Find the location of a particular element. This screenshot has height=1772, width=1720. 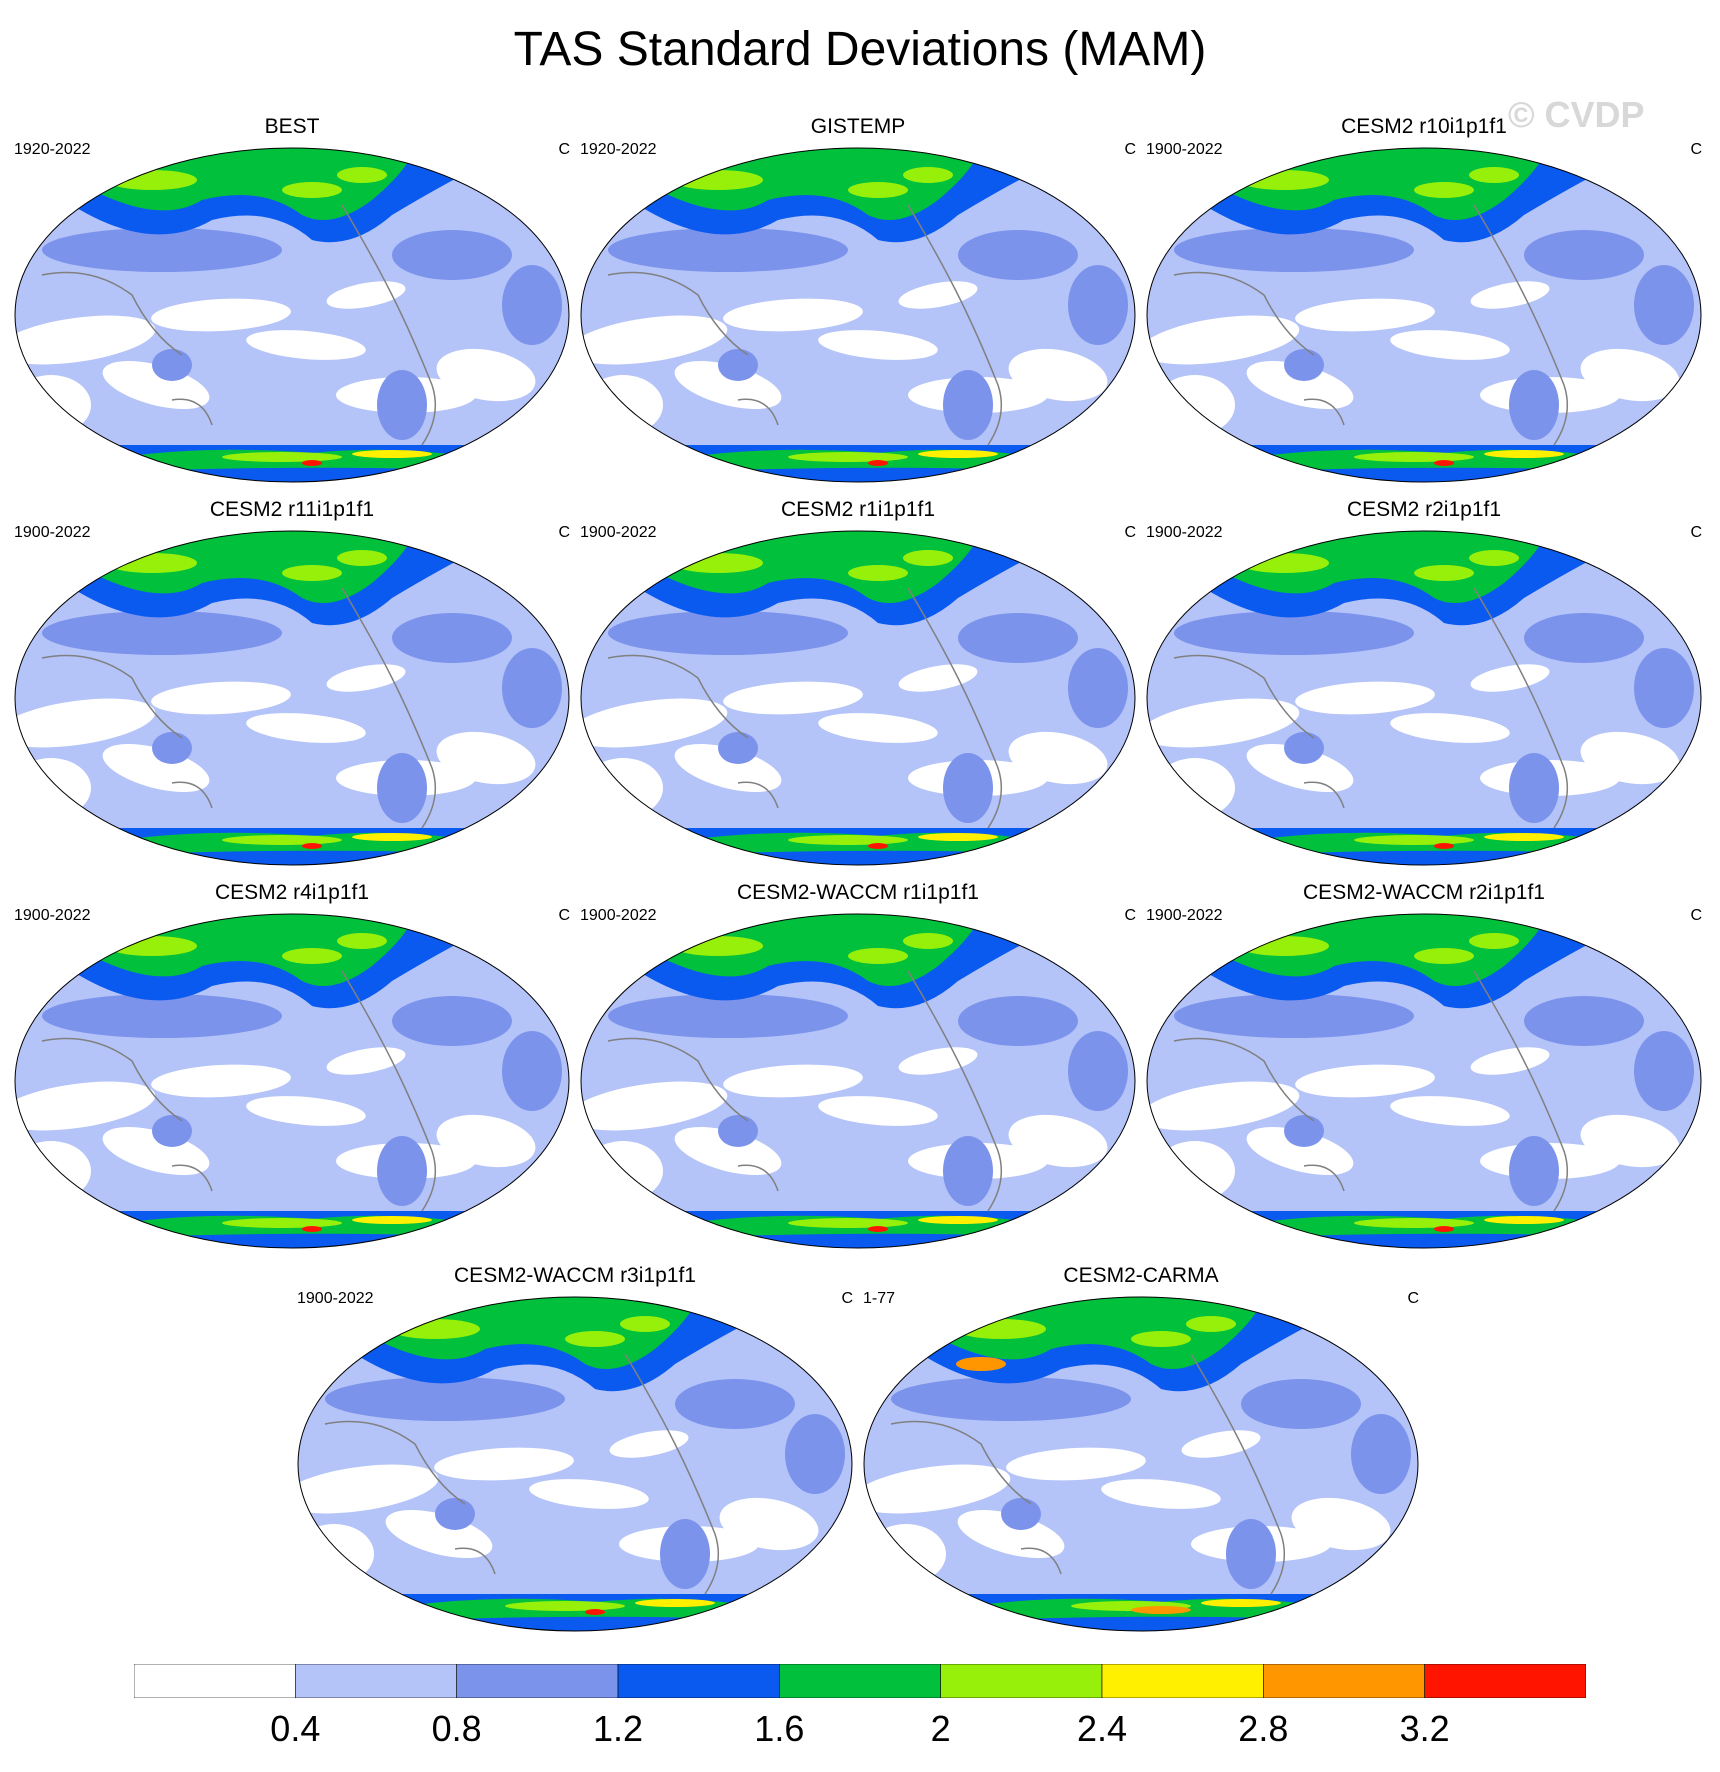

colorbar-tick-label: 3.2 is located at coordinates (1424, 1728).